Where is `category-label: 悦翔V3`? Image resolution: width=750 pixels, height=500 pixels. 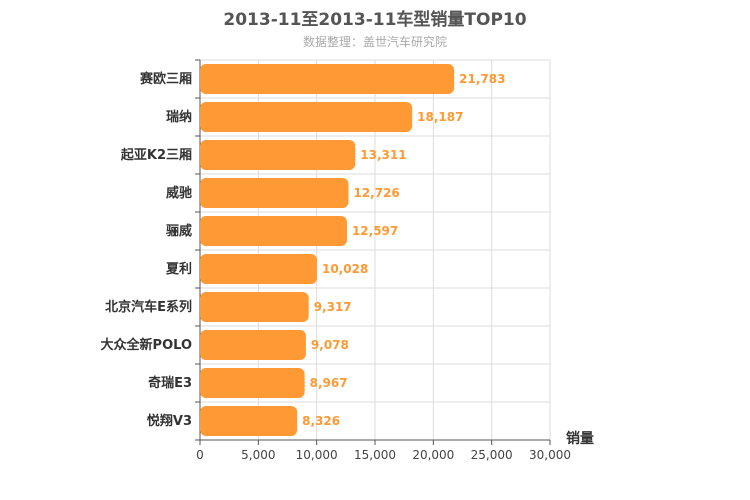
category-label: 悦翔V3 is located at coordinates (169, 421).